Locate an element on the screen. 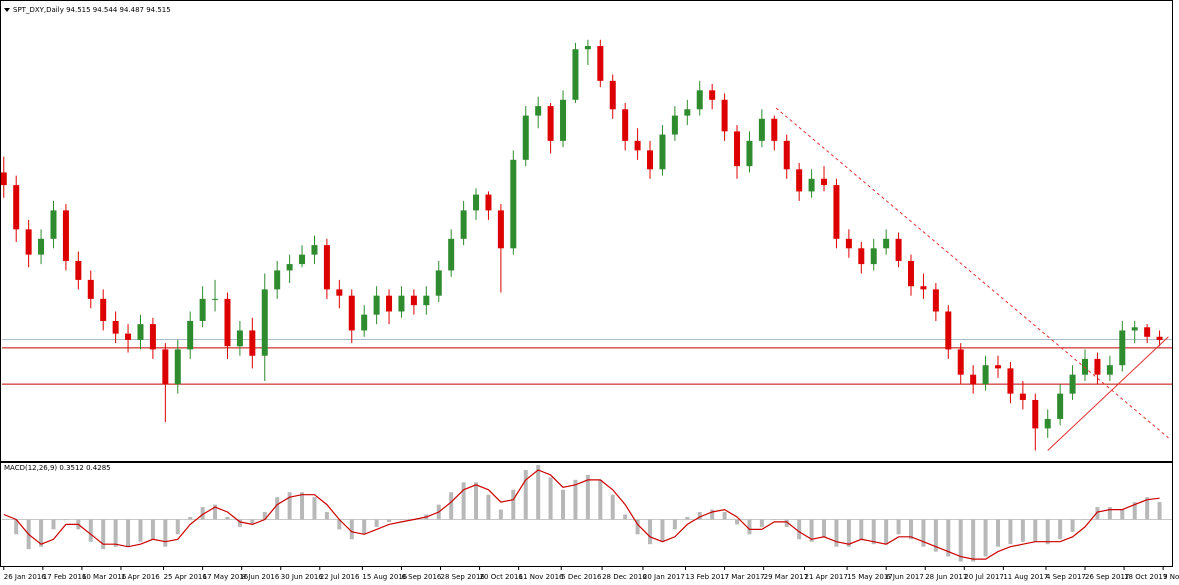 This screenshot has height=585, width=1179. x-tick-label: 4 Sep 2017 is located at coordinates (1066, 577).